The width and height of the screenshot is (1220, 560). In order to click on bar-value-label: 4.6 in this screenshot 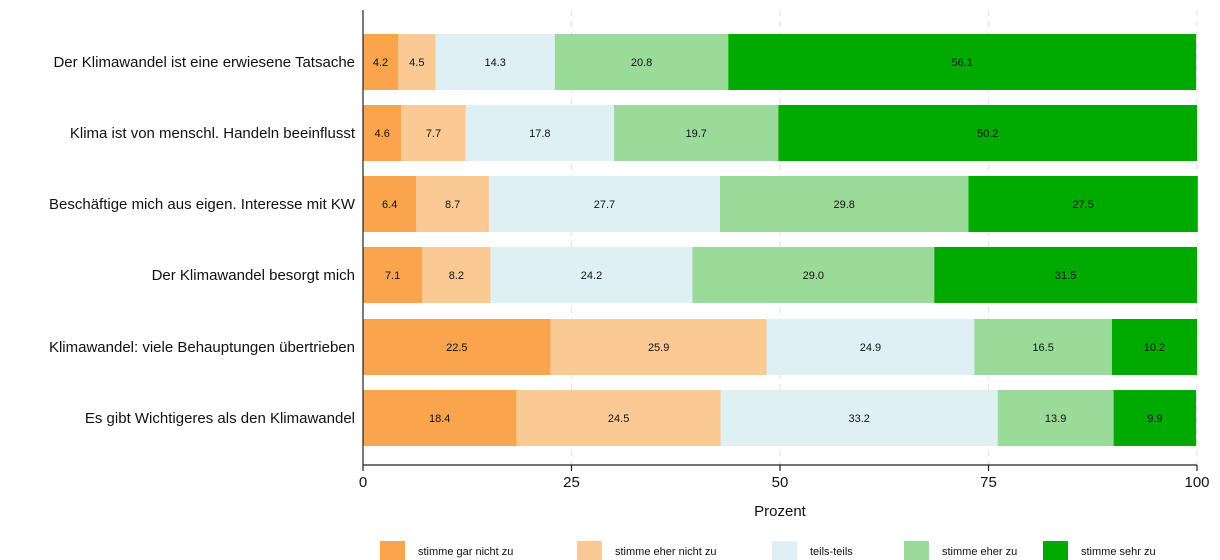, I will do `click(382, 134)`.